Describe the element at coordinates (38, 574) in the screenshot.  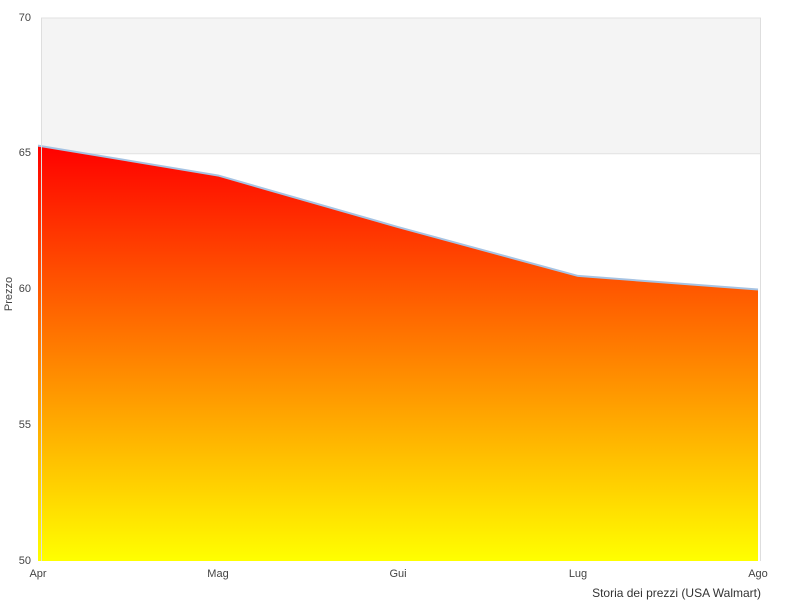
I see `x-tick-label-apr: Apr` at that location.